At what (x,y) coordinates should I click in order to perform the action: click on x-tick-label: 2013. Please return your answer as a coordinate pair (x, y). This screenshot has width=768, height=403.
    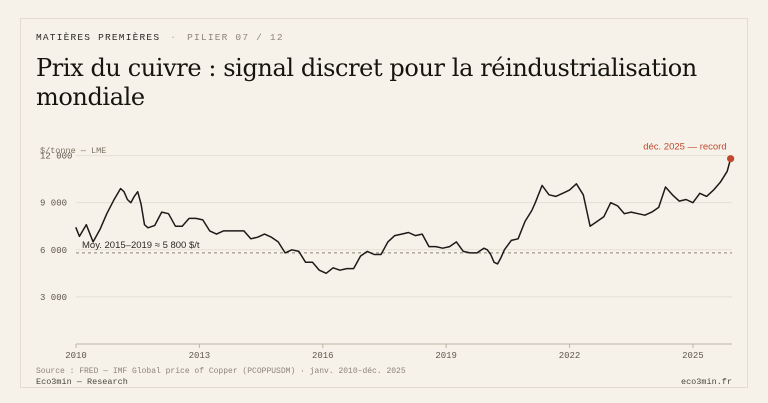
    Looking at the image, I should click on (200, 356).